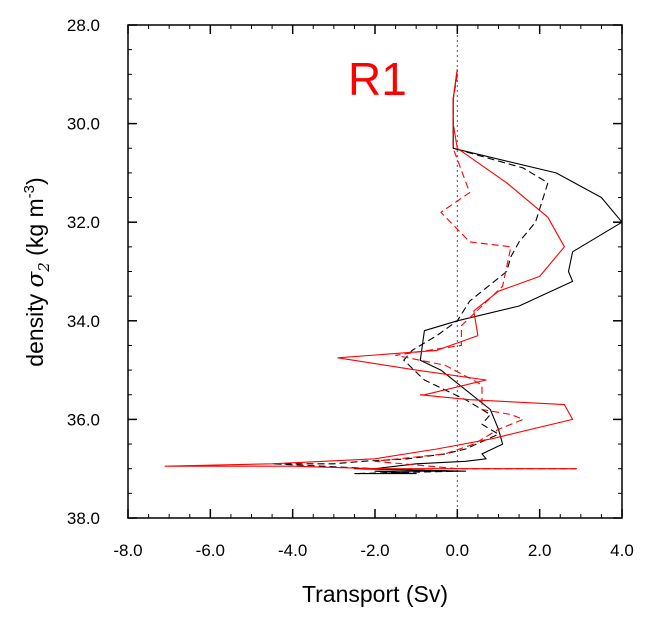 The width and height of the screenshot is (649, 620). Describe the element at coordinates (292, 550) in the screenshot. I see `x-tick-label: -4.0` at that location.